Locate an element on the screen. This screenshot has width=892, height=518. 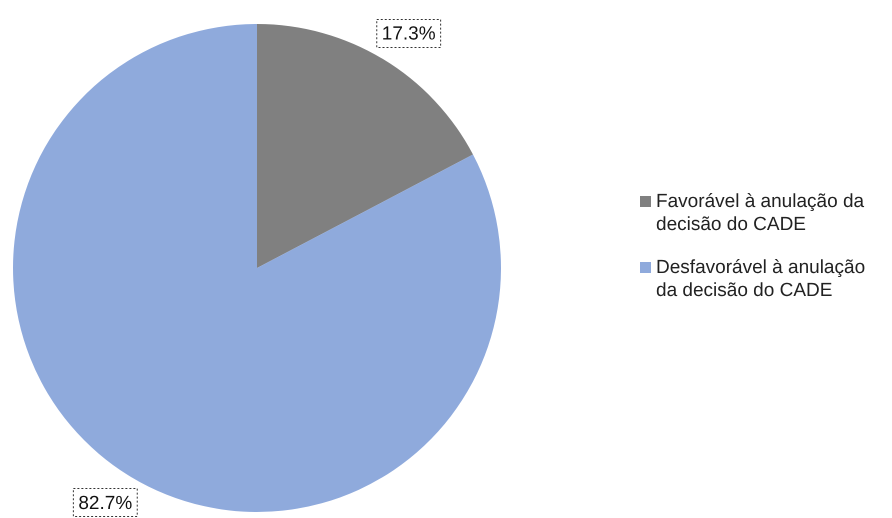
data-label: 82.7% is located at coordinates (105, 503).